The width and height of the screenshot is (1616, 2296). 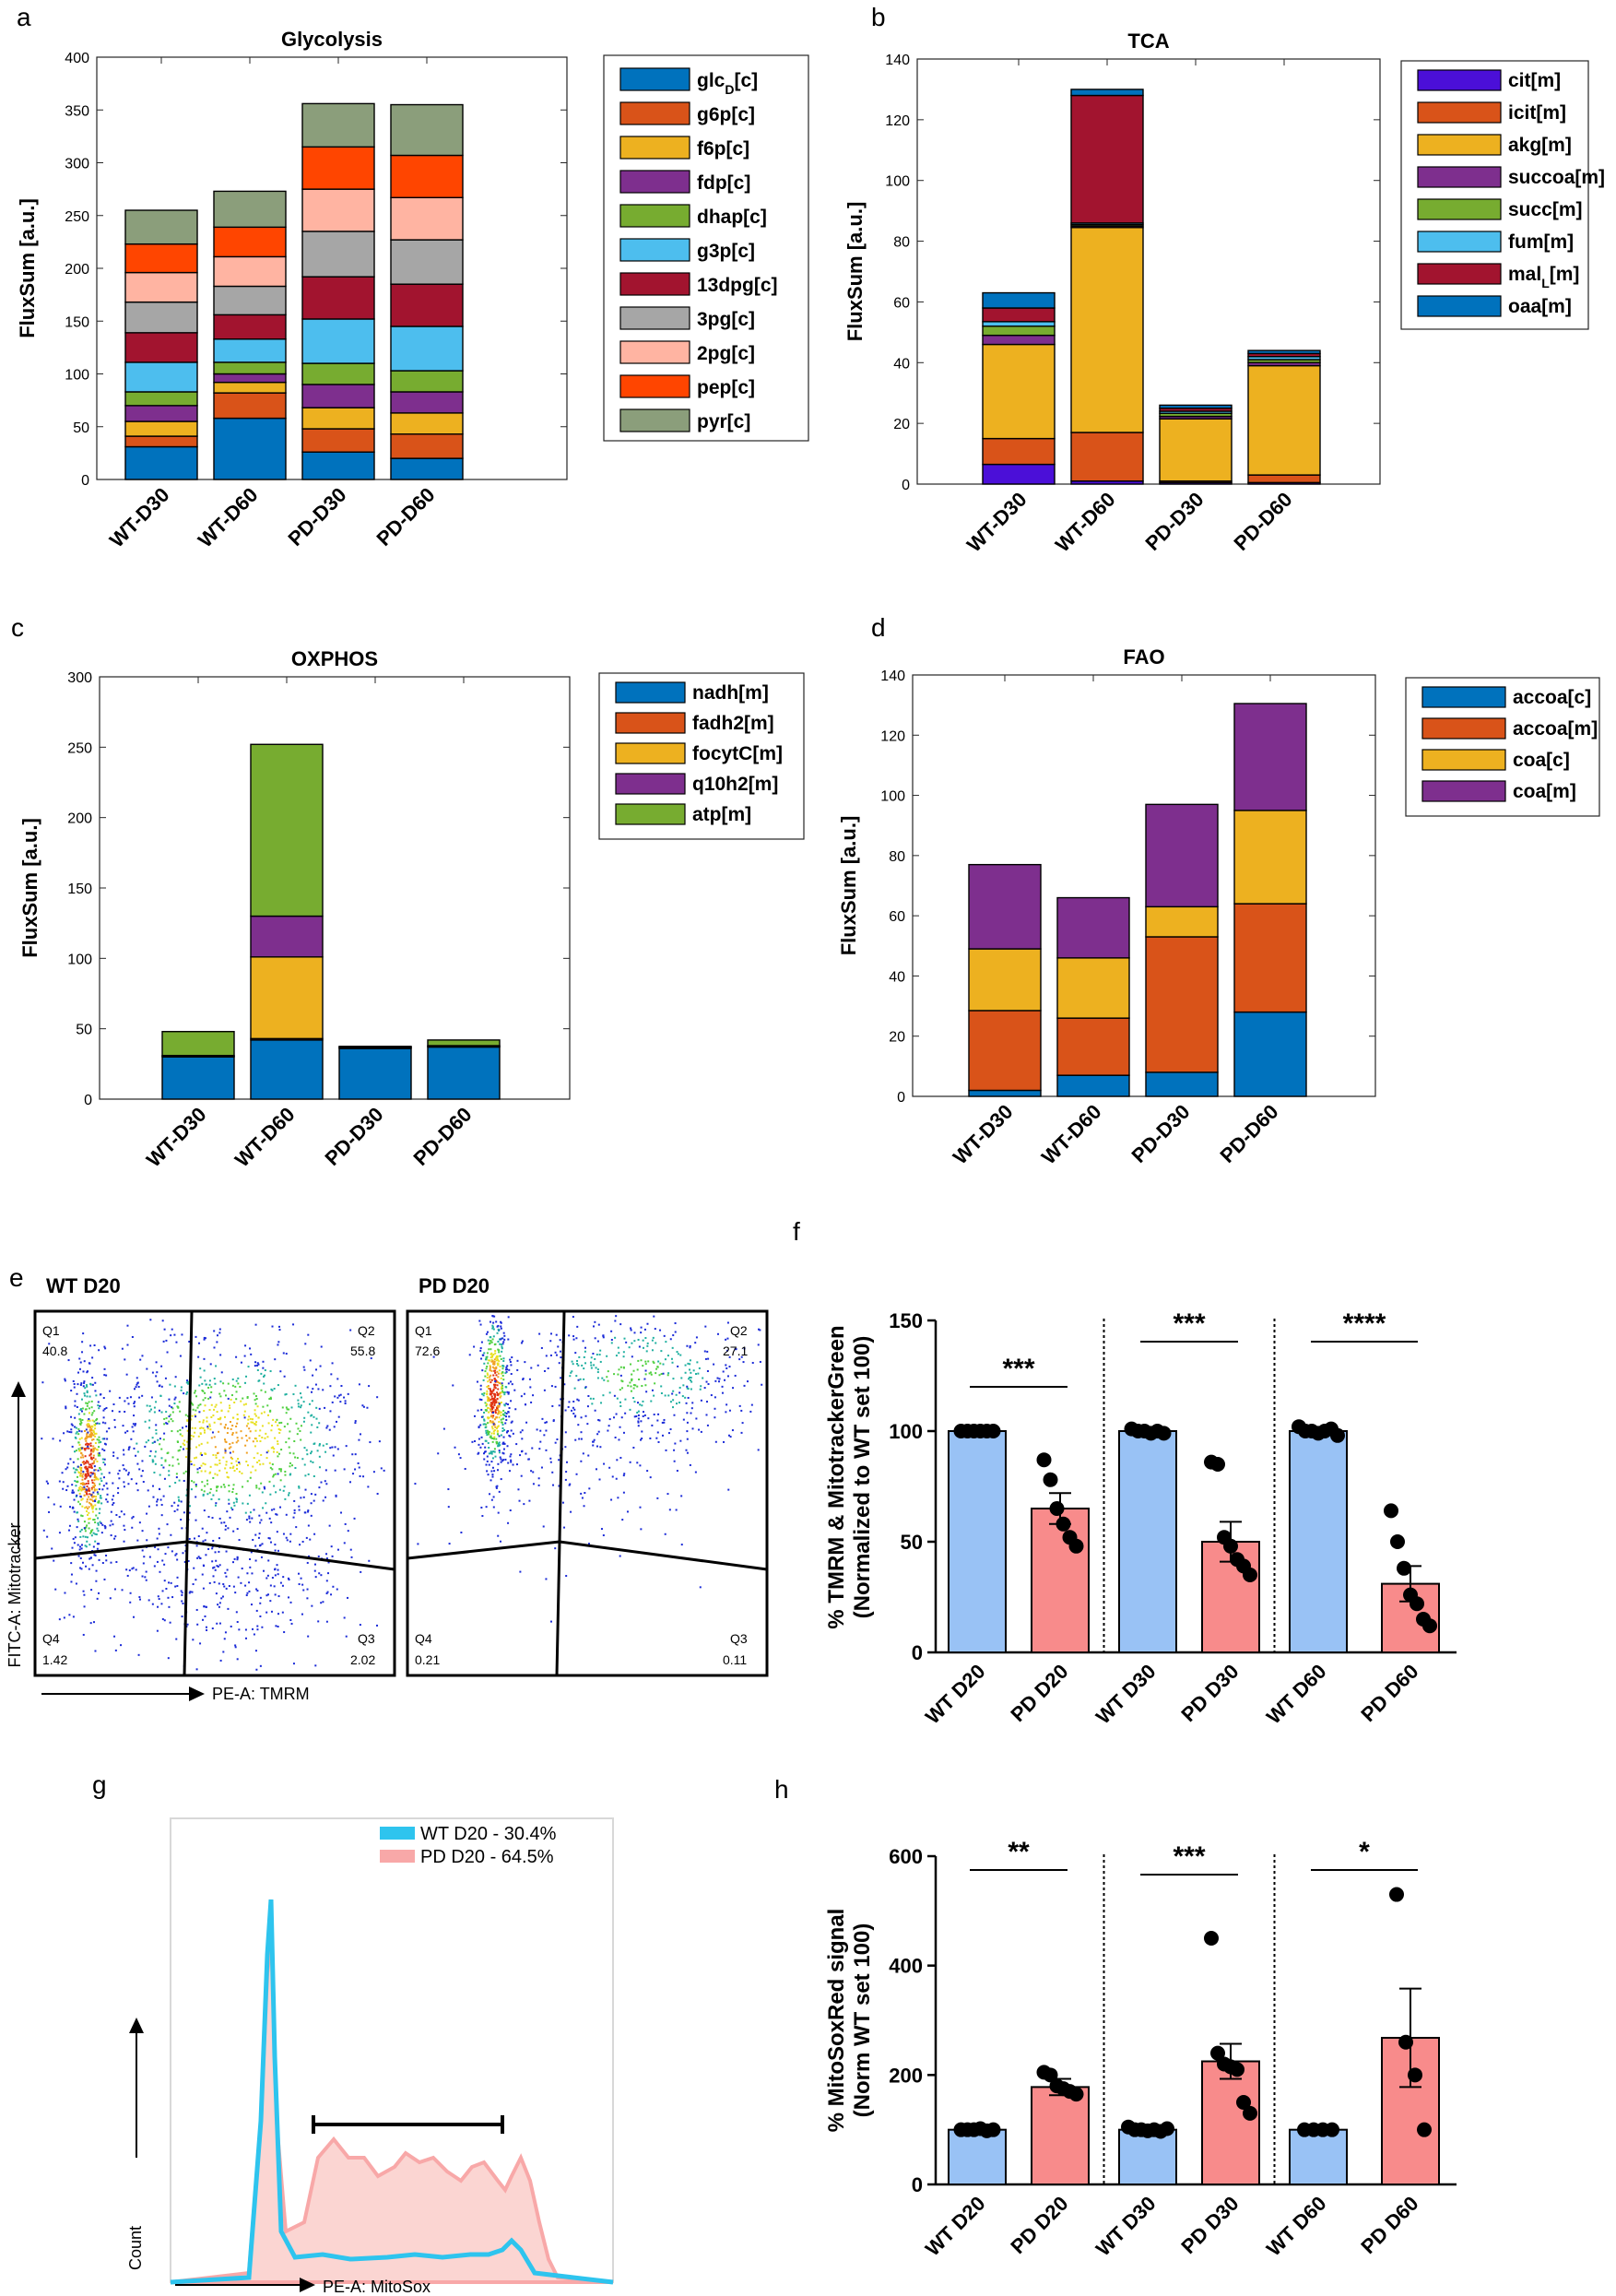 What do you see at coordinates (377, 2287) in the screenshot?
I see `x-axis-label: PE-A: MitoSox` at bounding box center [377, 2287].